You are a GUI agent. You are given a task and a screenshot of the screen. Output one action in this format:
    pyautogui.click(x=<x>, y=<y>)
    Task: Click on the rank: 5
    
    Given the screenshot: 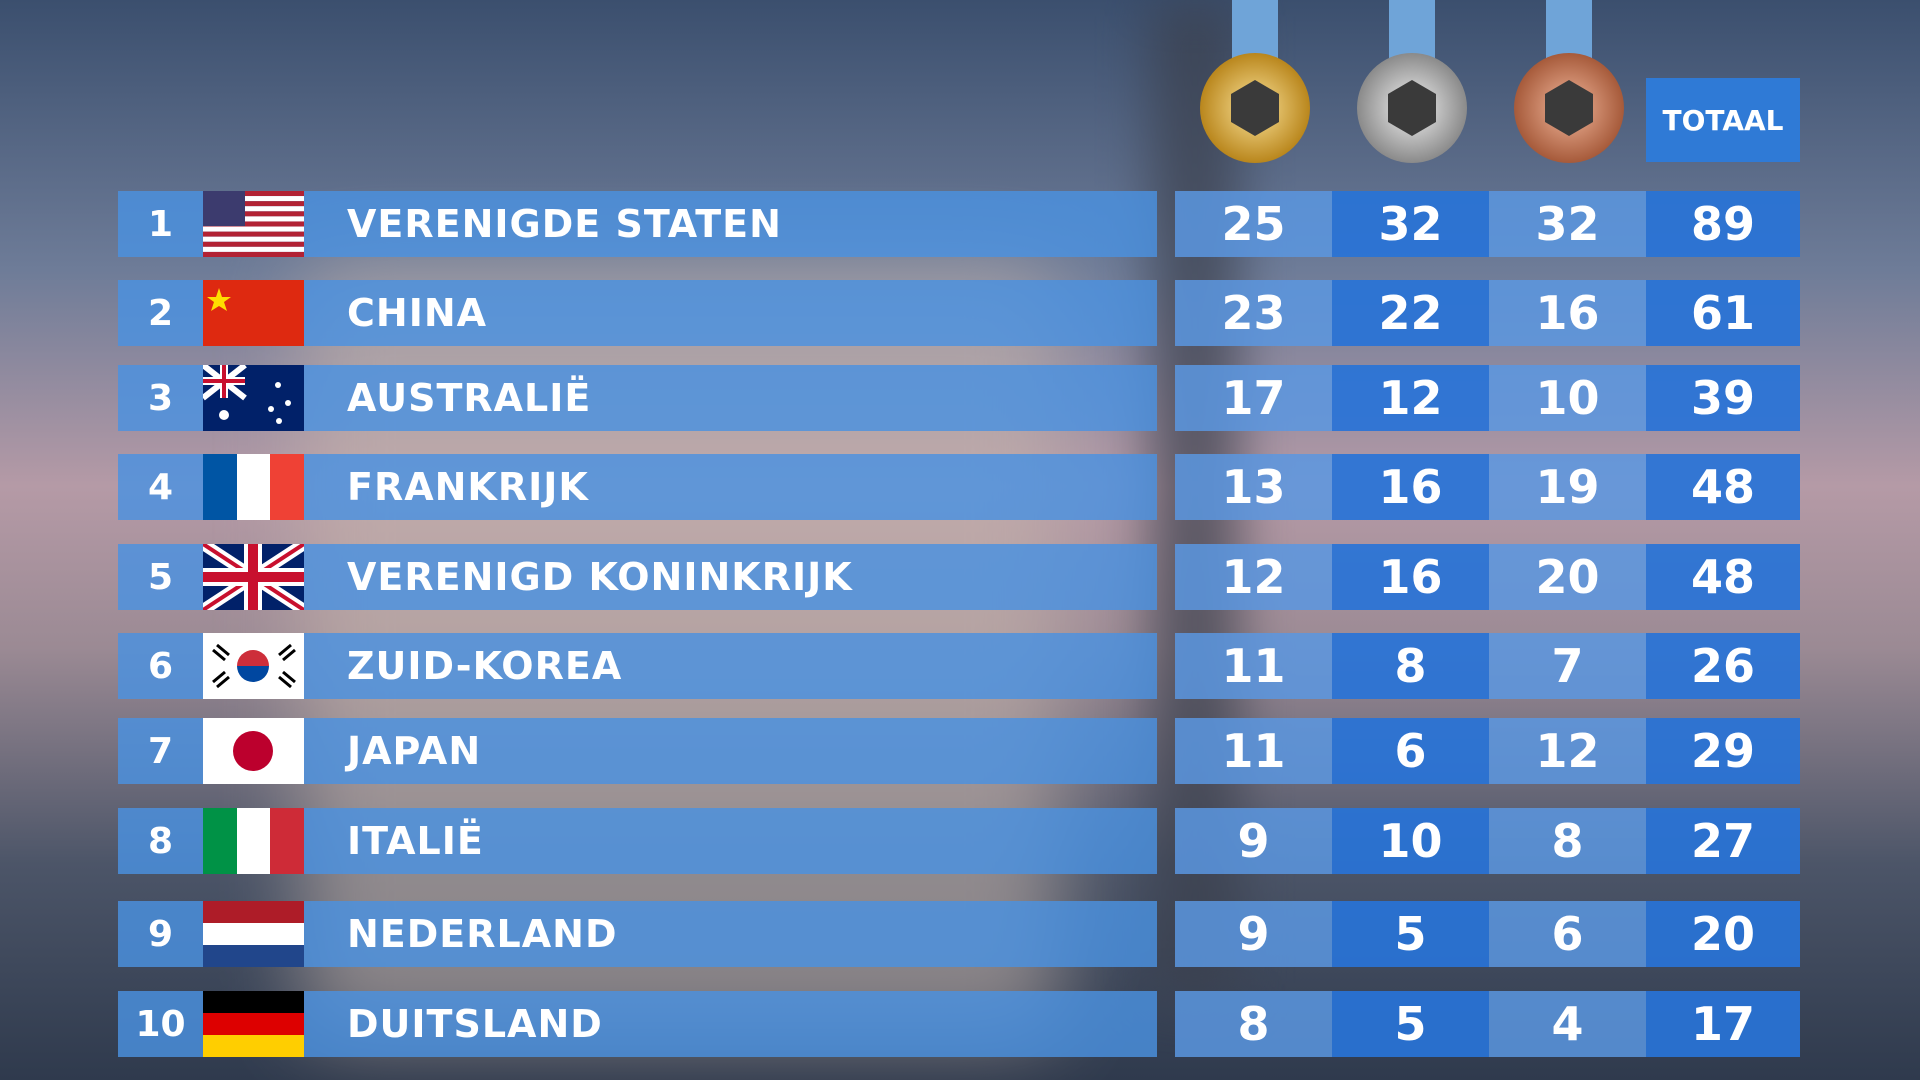 What is the action you would take?
    pyautogui.click(x=160, y=577)
    